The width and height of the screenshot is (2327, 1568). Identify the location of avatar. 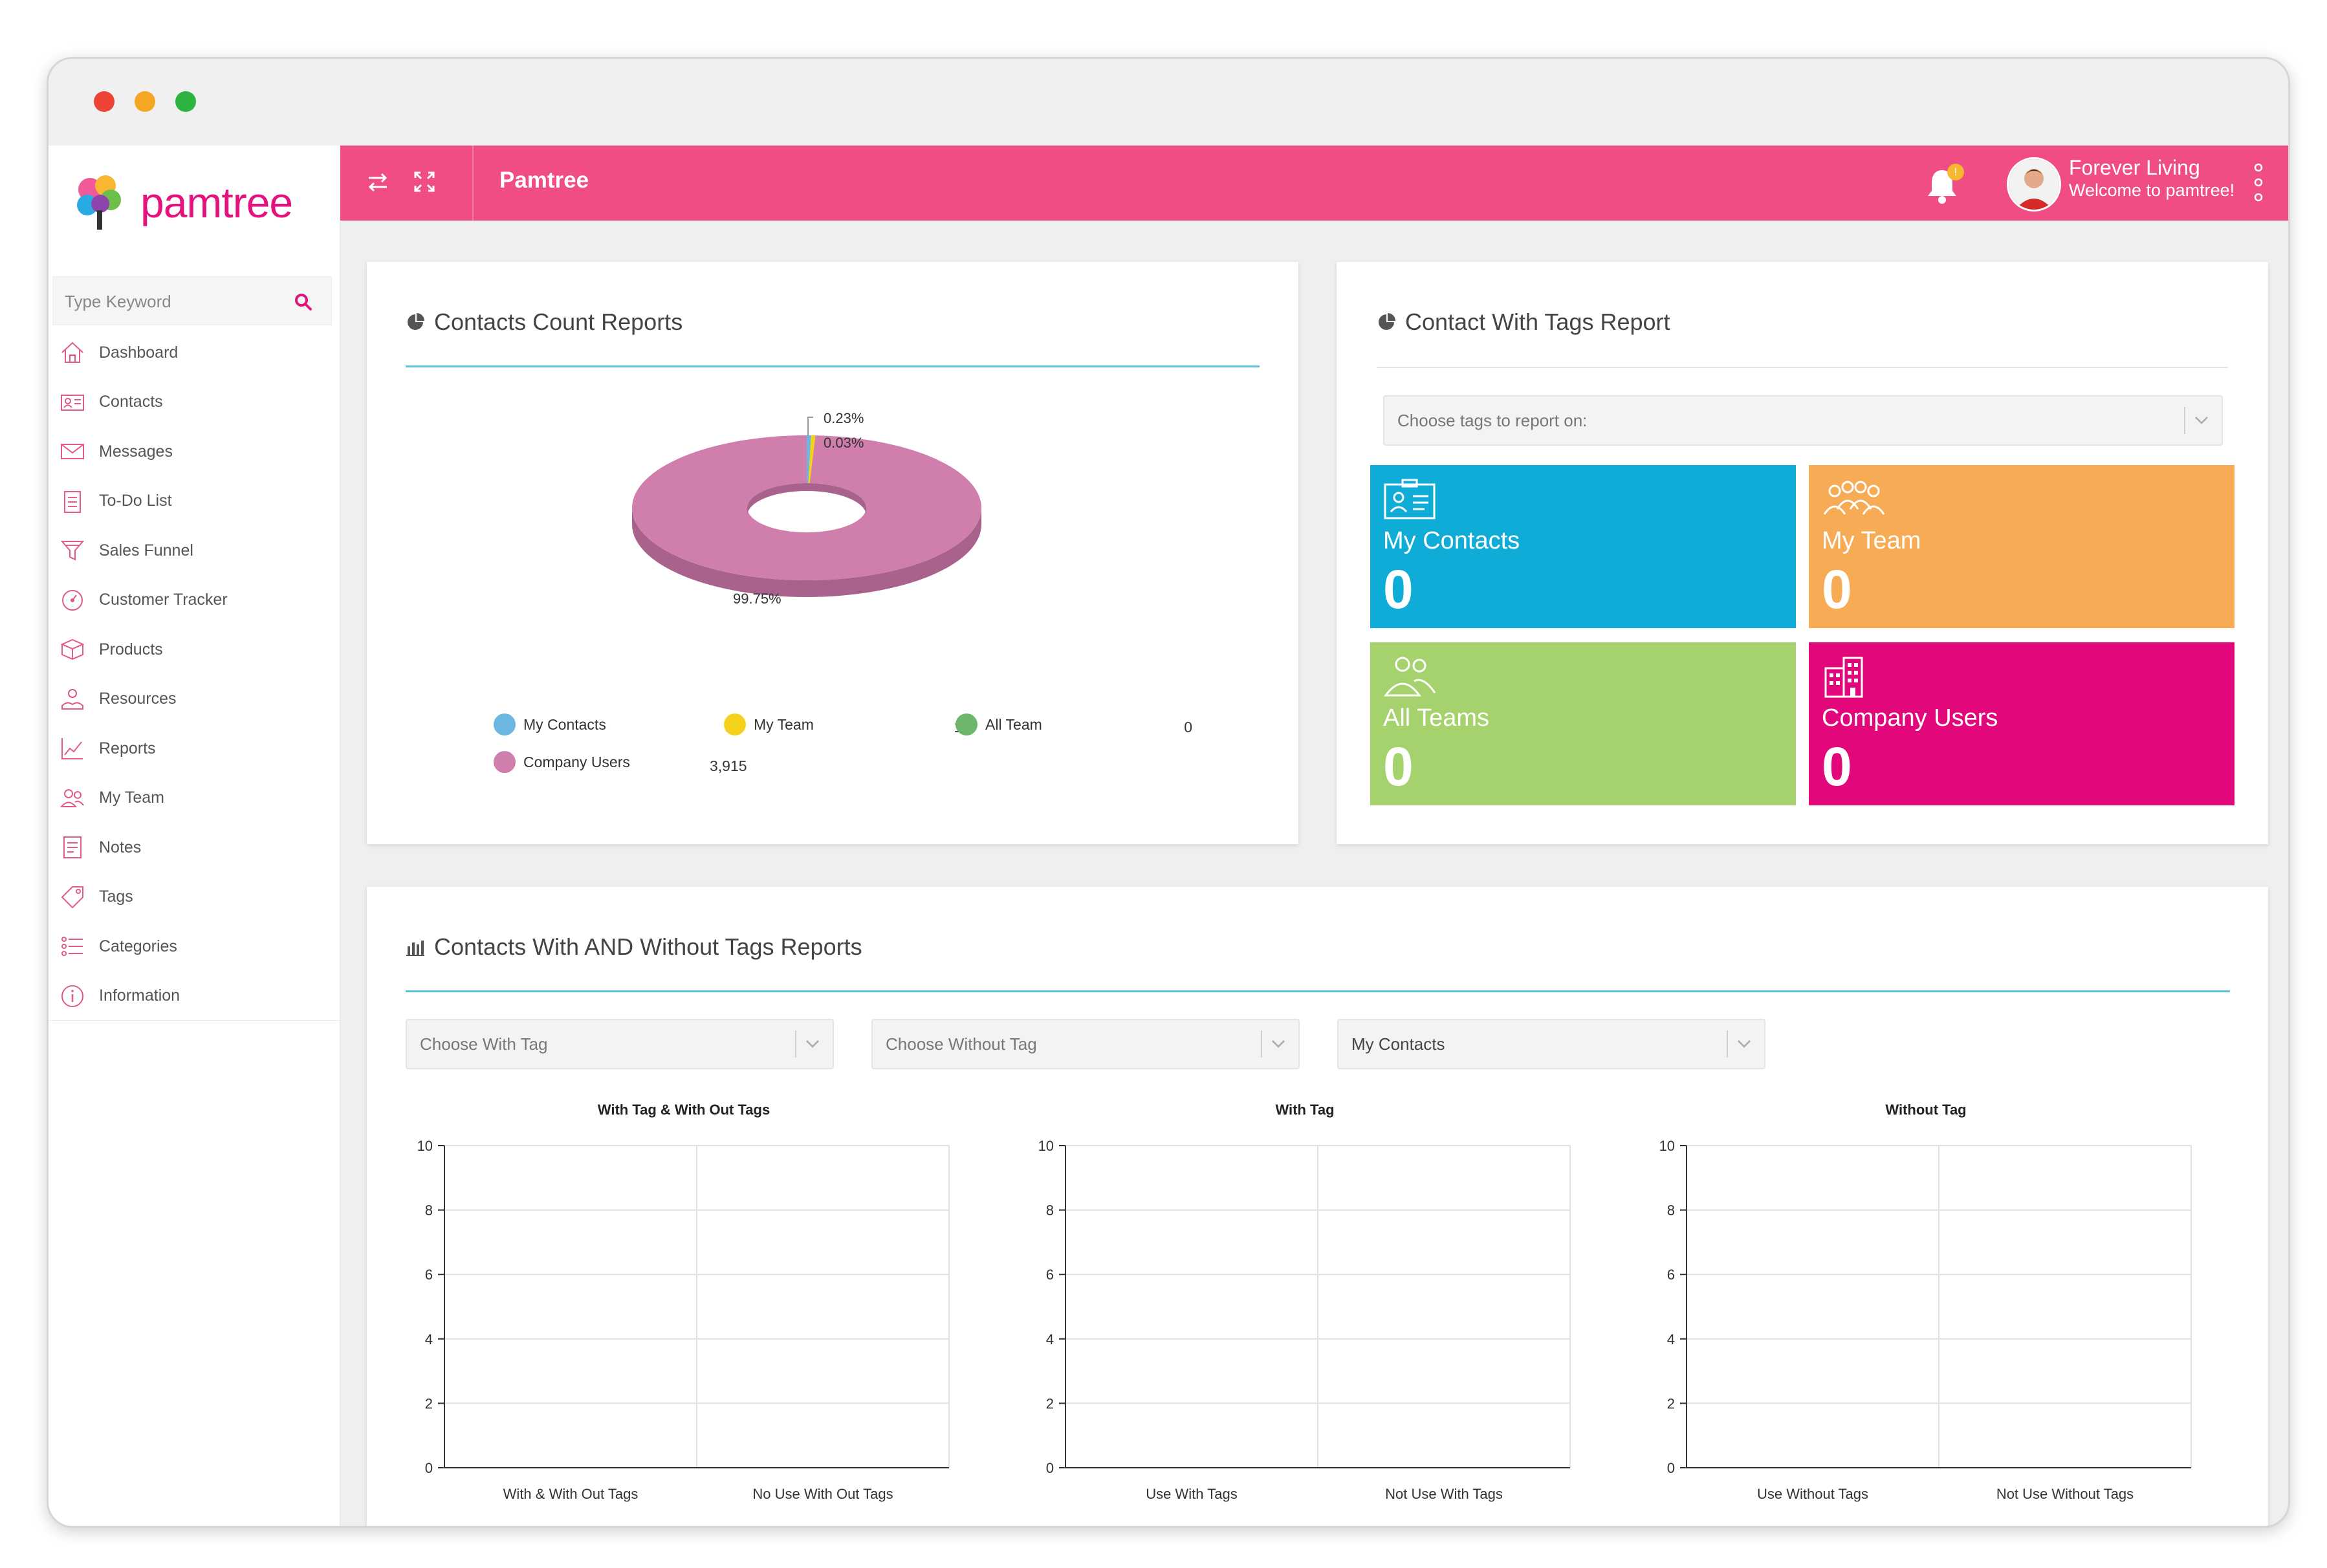
(2034, 184).